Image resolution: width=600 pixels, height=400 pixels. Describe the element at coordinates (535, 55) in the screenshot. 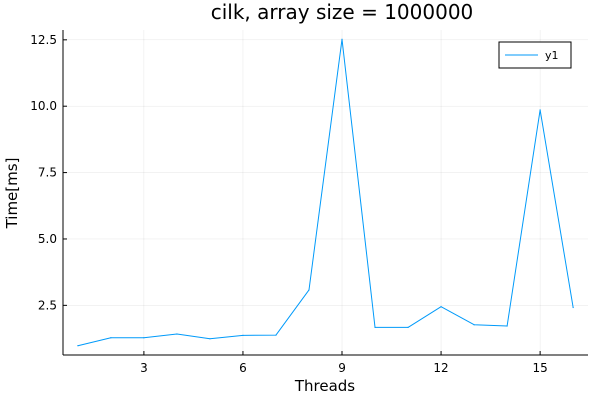

I see `legend: y1` at that location.